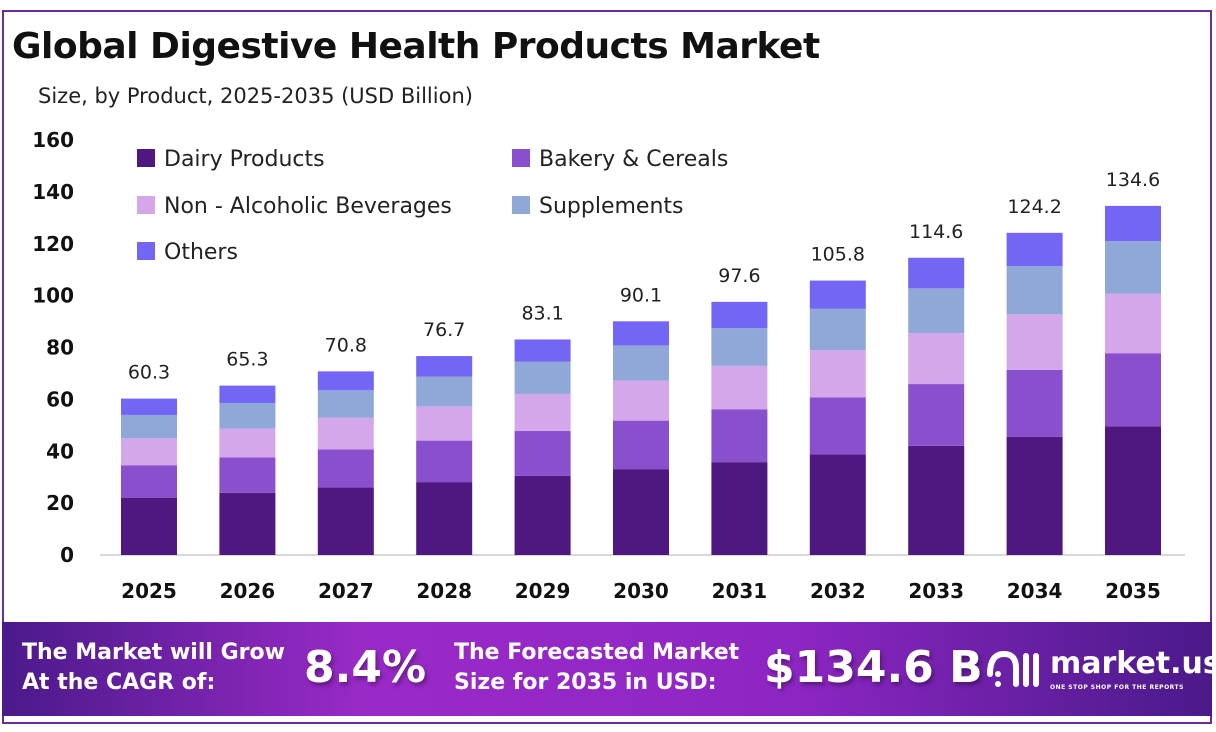 The width and height of the screenshot is (1216, 732). I want to click on bar-segment-dairy-products-2031, so click(739, 508).